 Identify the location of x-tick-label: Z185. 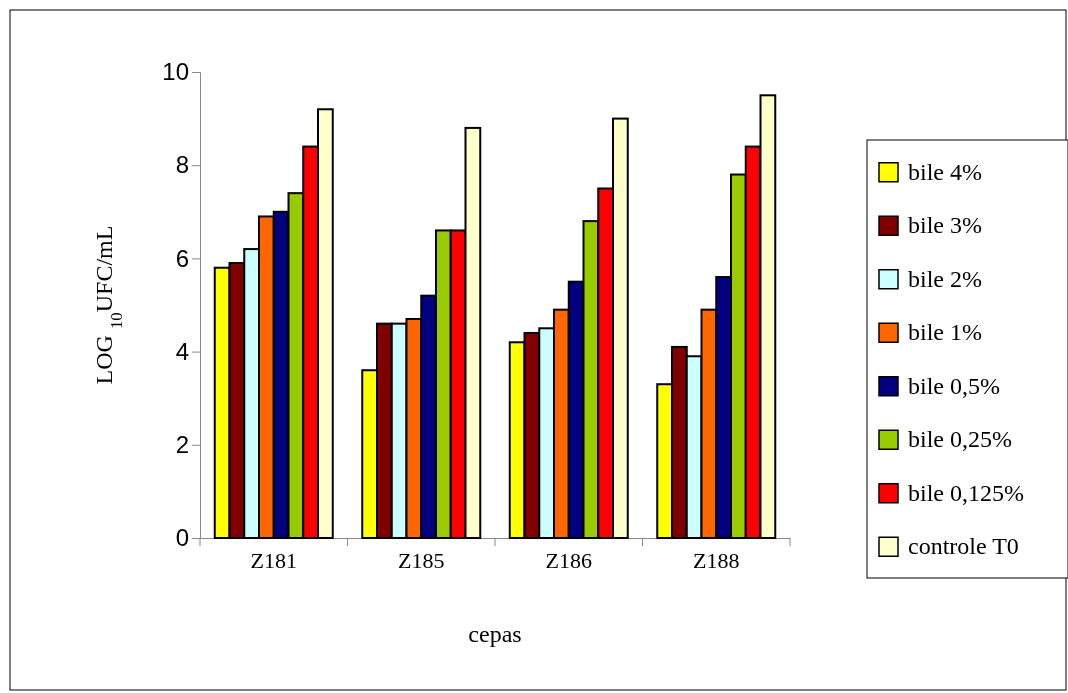
(421, 560).